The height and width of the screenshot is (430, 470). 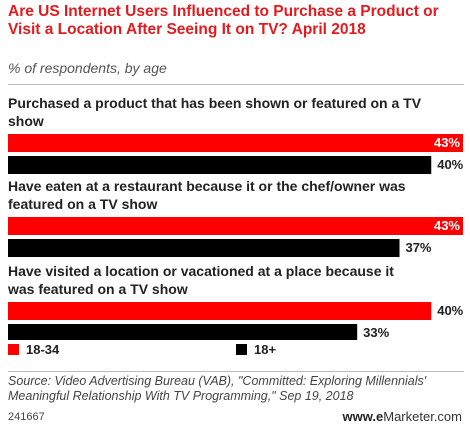 I want to click on legend-label-18-34: 18-34, so click(x=43, y=349).